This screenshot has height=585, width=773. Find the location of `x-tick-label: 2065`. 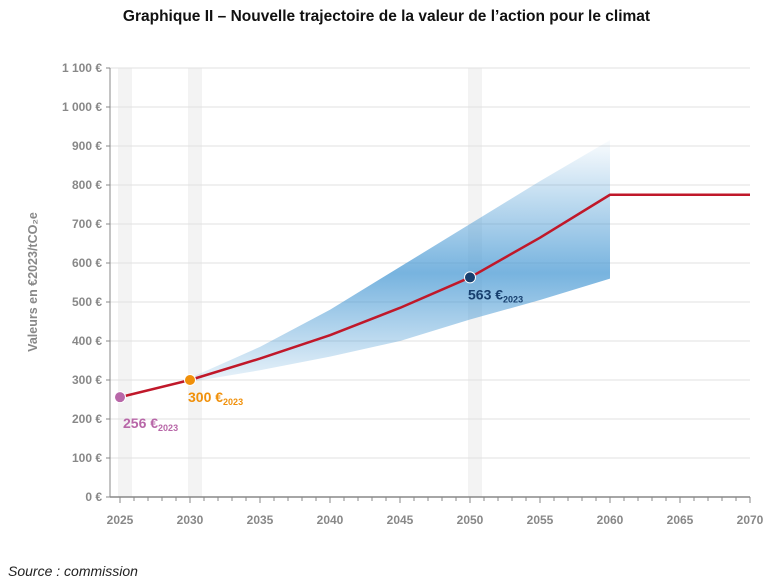

x-tick-label: 2065 is located at coordinates (680, 520).